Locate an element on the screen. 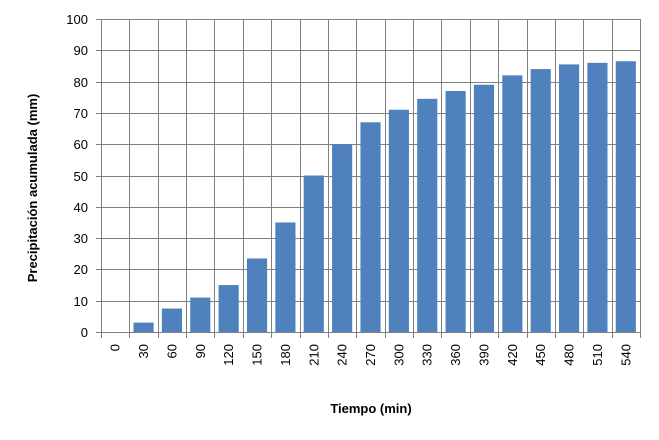 The height and width of the screenshot is (440, 659). y-tick-labels: 0 10 20 30 40 50 60 70 80 90 100 is located at coordinates (77, 176).